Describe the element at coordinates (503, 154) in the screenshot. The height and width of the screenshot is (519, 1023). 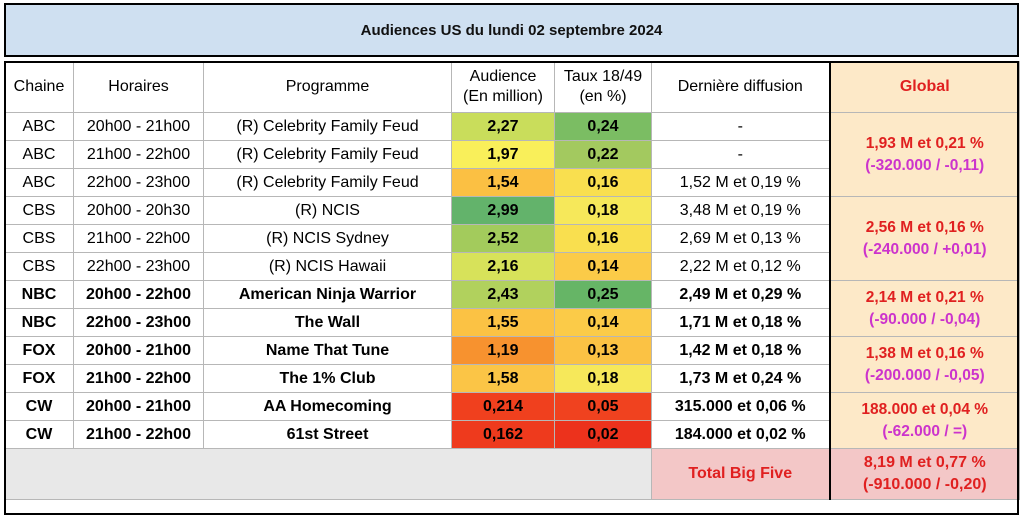
I see `cell-audience: 1,97` at that location.